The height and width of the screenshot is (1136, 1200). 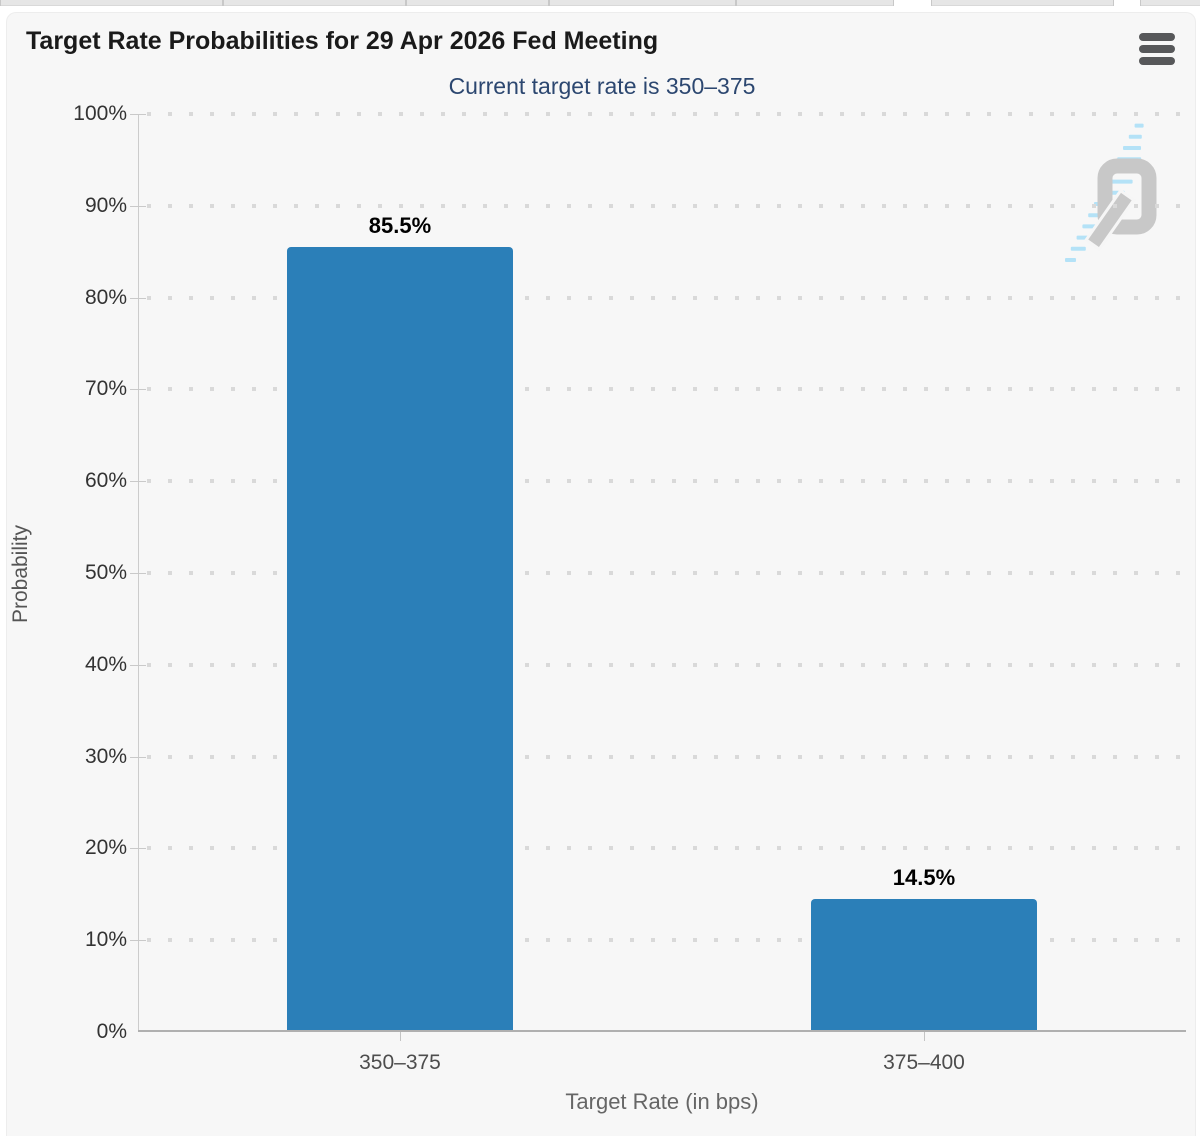 I want to click on y-tick-label: 70%, so click(x=105, y=389).